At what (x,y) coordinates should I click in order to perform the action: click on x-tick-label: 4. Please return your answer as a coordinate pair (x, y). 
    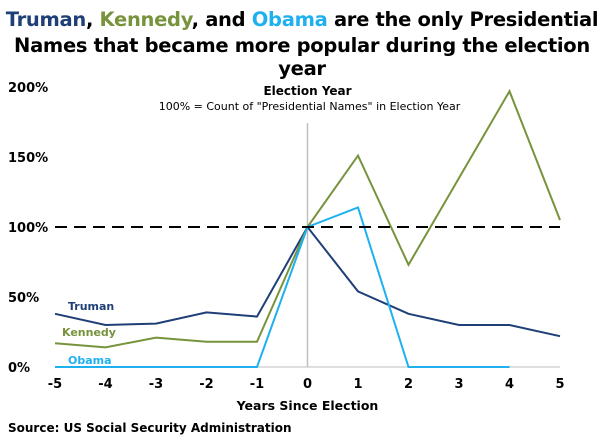
    Looking at the image, I should click on (509, 384).